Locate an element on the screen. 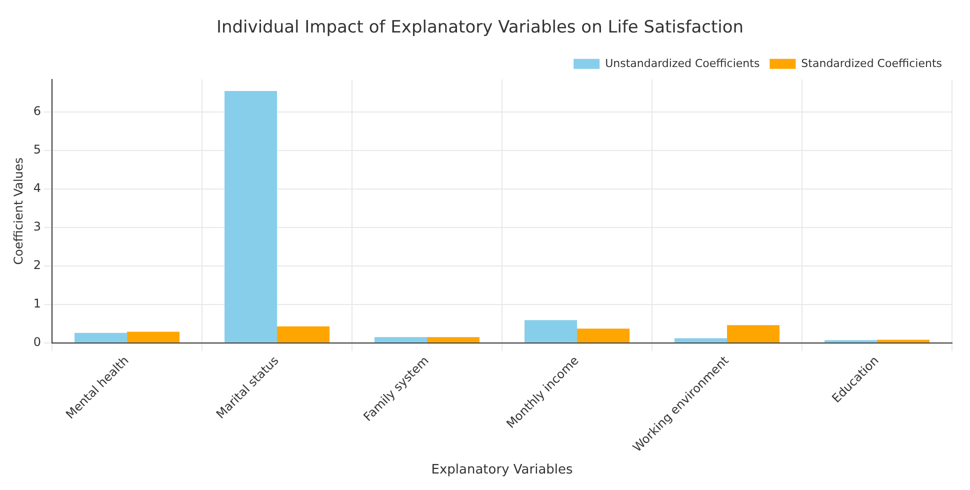  y-tick-label: 5 is located at coordinates (37, 149).